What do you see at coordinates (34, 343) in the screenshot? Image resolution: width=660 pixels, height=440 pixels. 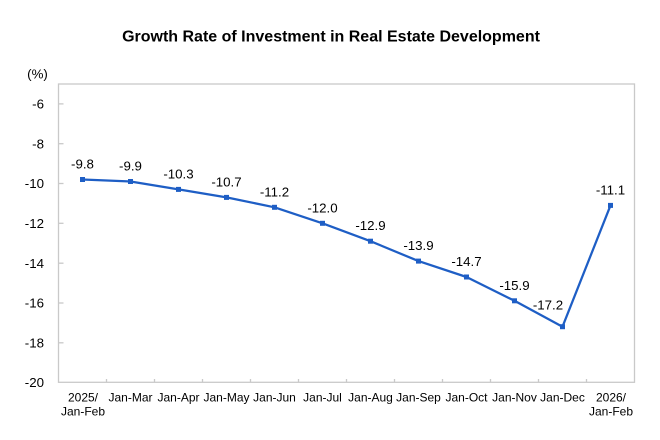 I see `svg-text: -18` at bounding box center [34, 343].